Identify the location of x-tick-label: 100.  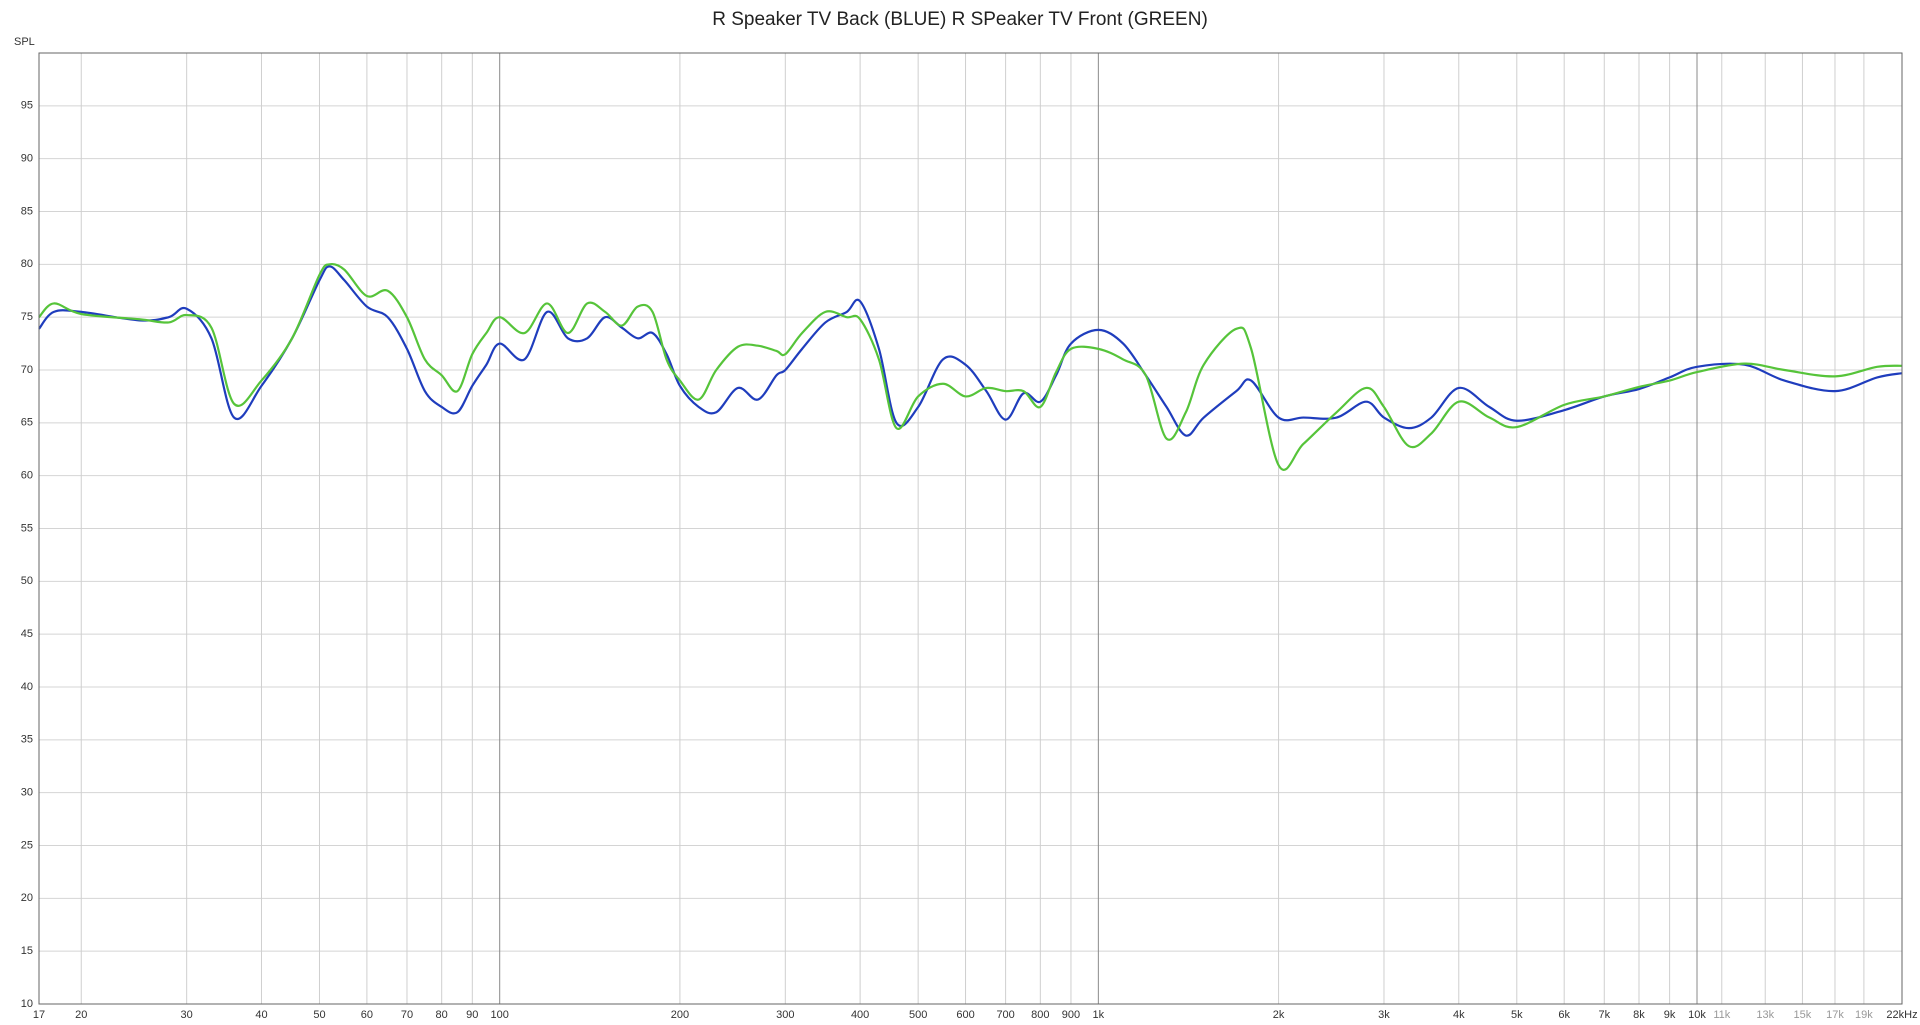
(500, 1015).